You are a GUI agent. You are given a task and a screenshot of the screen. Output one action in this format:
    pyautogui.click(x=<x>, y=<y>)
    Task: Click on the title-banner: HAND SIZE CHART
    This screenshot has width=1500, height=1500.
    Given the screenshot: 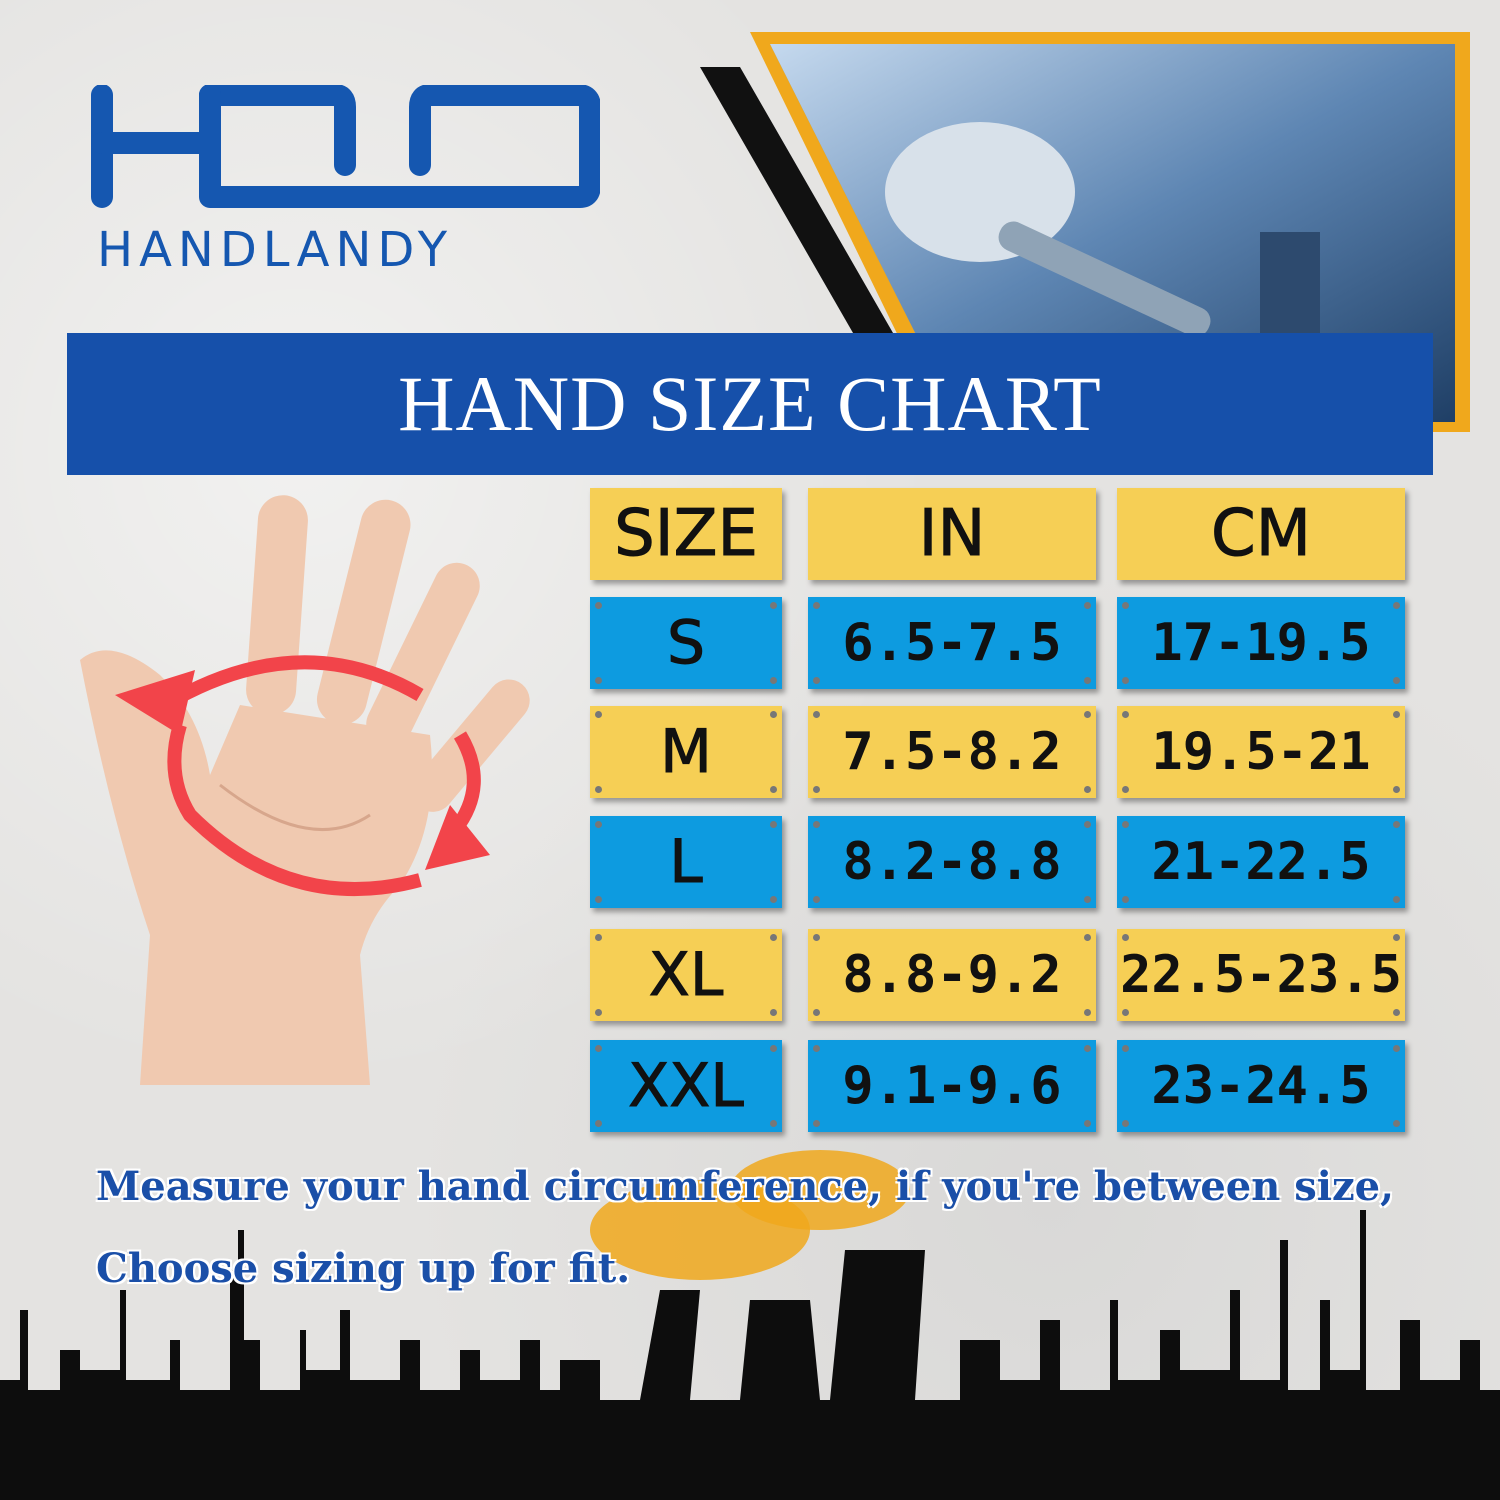 What is the action you would take?
    pyautogui.click(x=750, y=404)
    